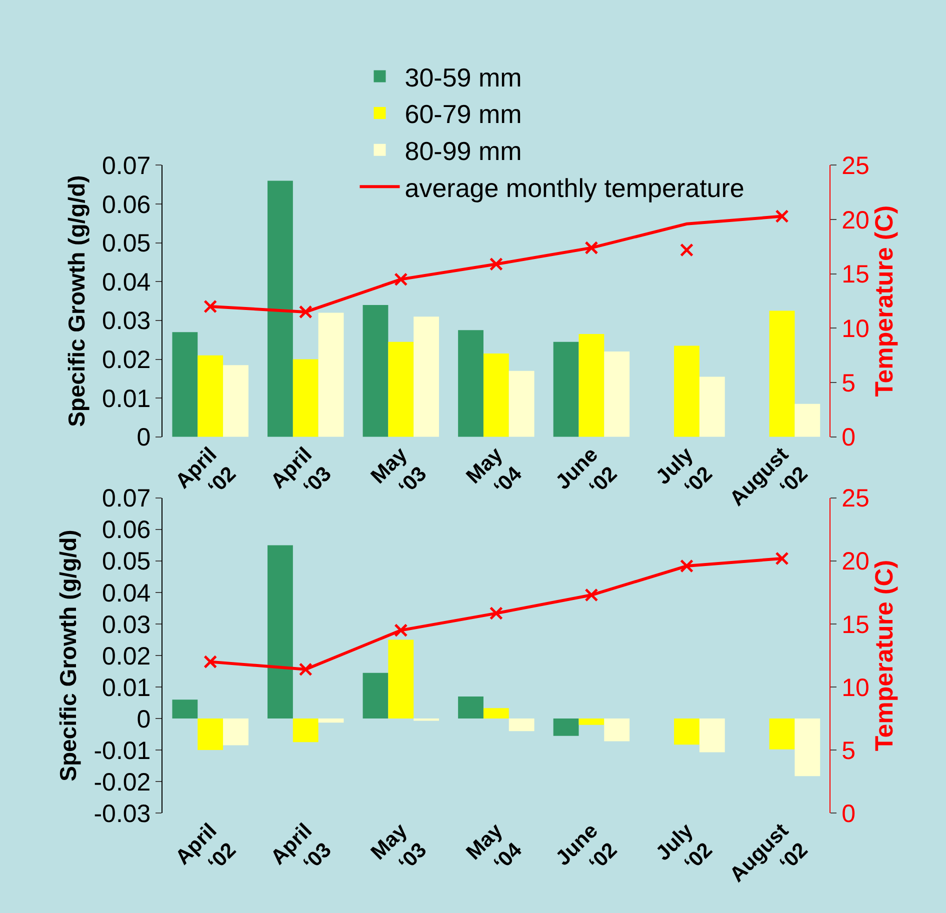 This screenshot has width=946, height=913. Describe the element at coordinates (574, 187) in the screenshot. I see `legend-label: average monthly temperature` at that location.